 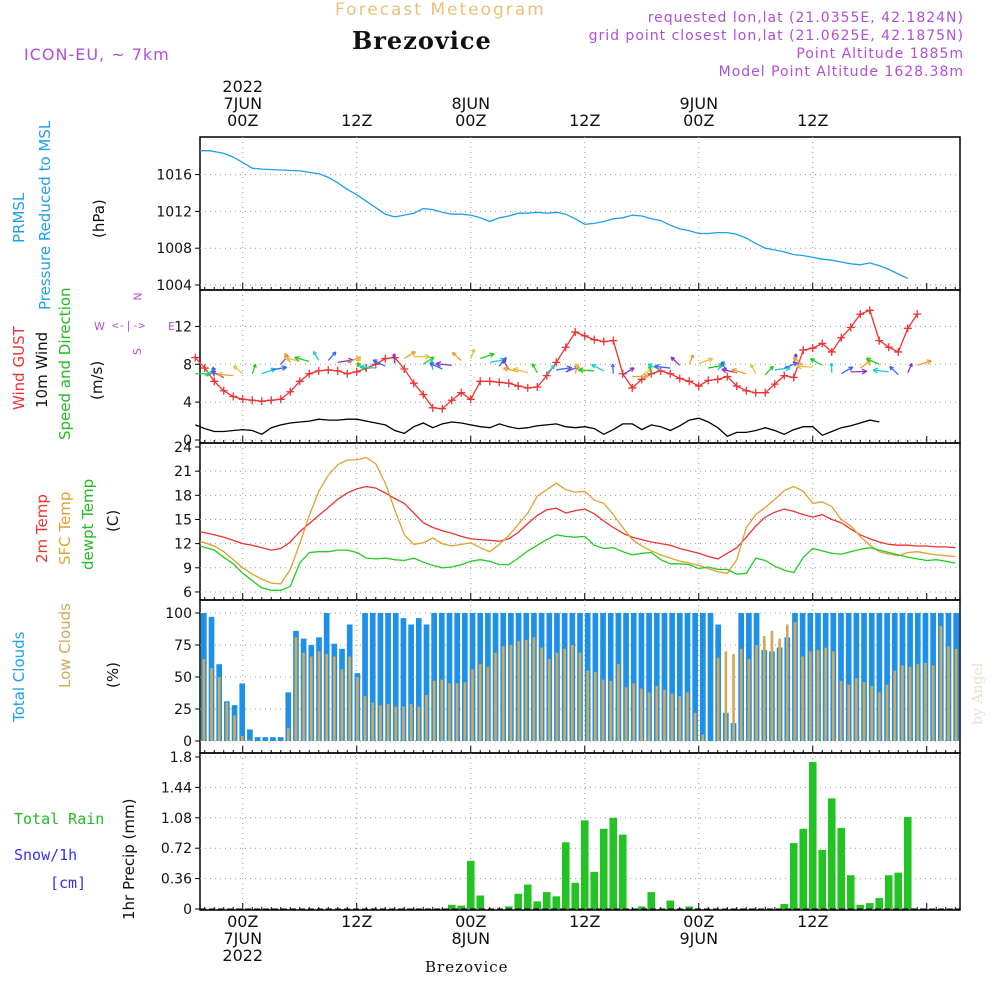 I want to click on meteogram-subtitle: Forecast Meteogram, so click(x=440, y=10).